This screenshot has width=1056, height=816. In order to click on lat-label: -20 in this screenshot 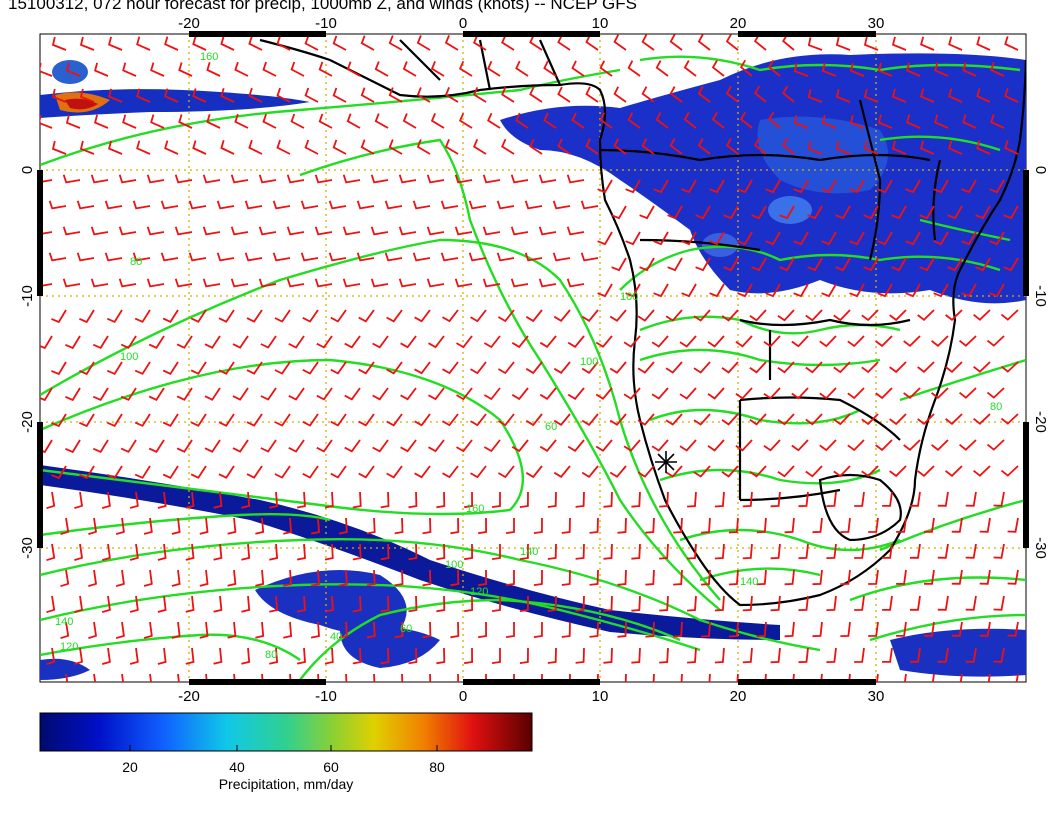, I will do `click(27, 422)`.